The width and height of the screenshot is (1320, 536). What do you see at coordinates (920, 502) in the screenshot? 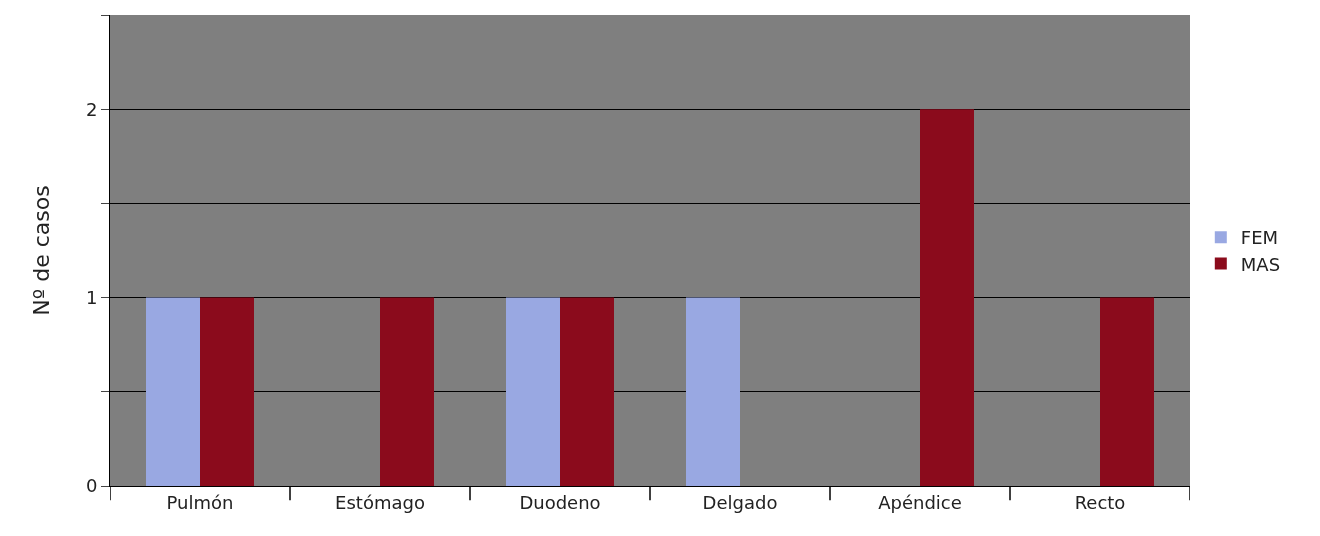
I see `x-tick-label: Apéndice` at bounding box center [920, 502].